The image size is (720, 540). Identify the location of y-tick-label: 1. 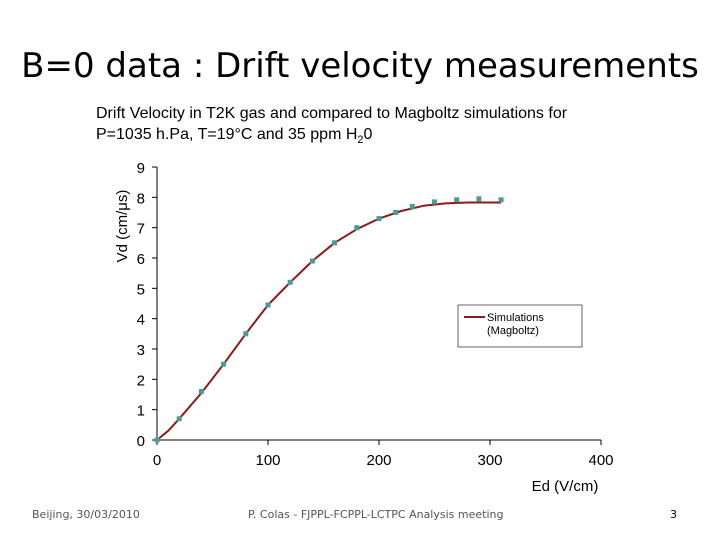
(141, 411).